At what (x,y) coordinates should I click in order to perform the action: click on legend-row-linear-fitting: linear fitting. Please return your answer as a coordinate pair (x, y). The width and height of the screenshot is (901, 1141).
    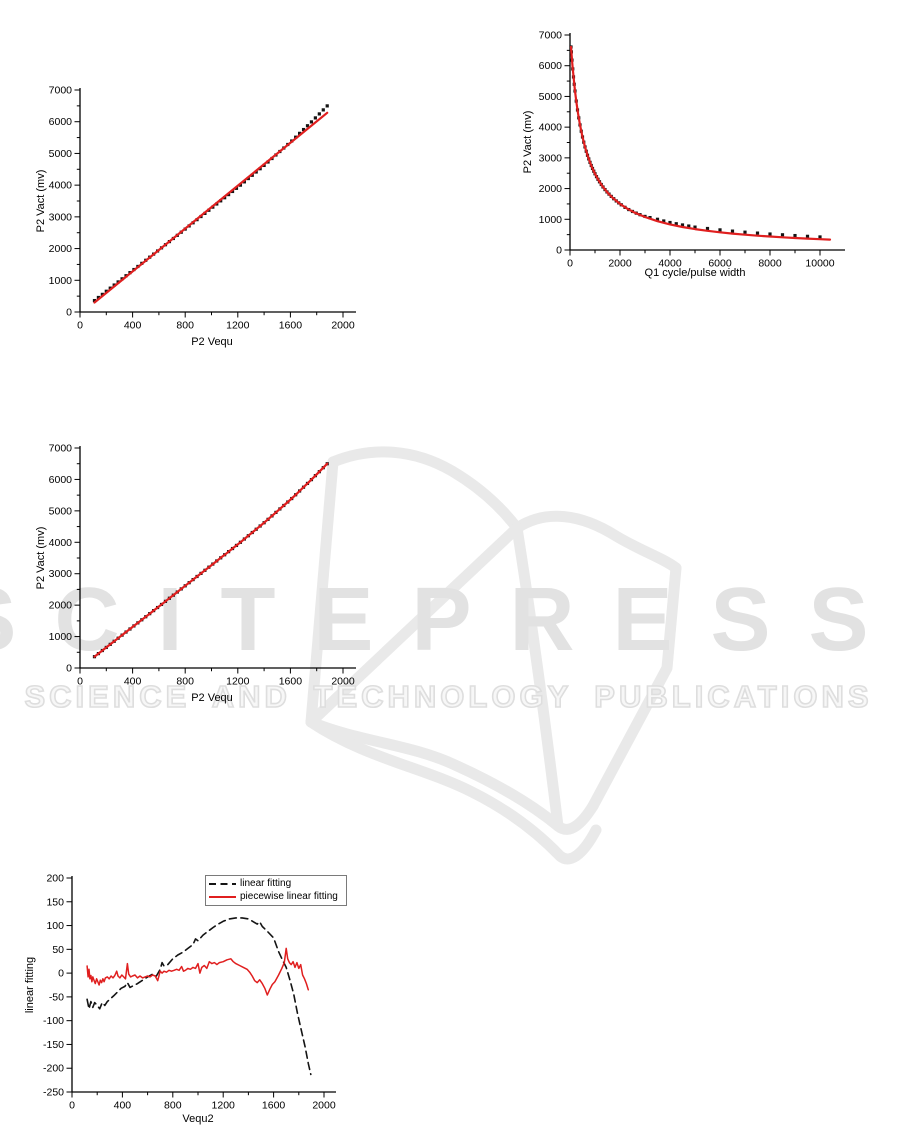
    Looking at the image, I should click on (276, 883).